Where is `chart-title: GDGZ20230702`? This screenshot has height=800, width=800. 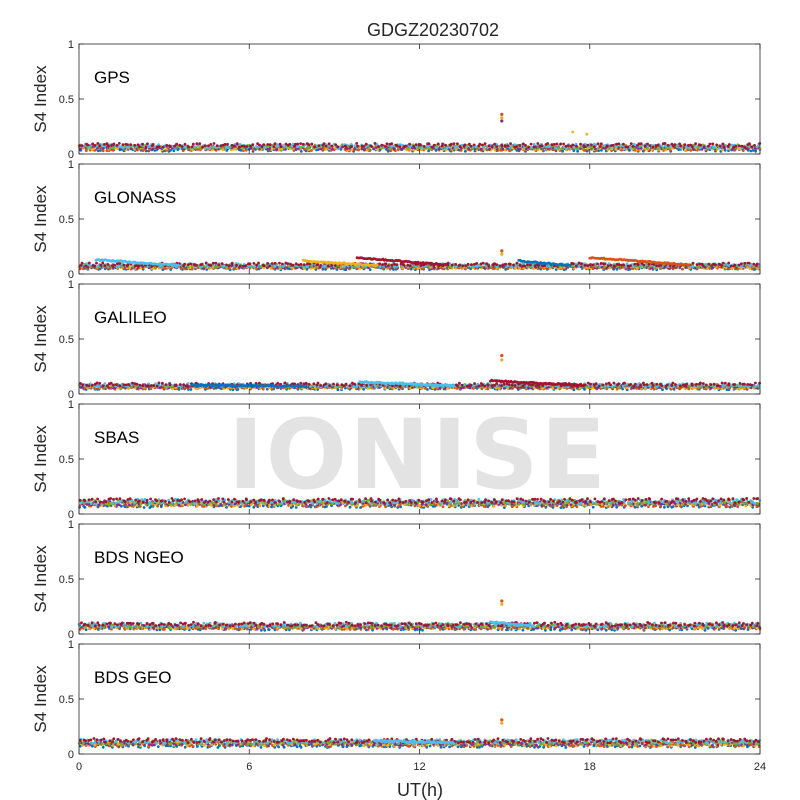 chart-title: GDGZ20230702 is located at coordinates (433, 30).